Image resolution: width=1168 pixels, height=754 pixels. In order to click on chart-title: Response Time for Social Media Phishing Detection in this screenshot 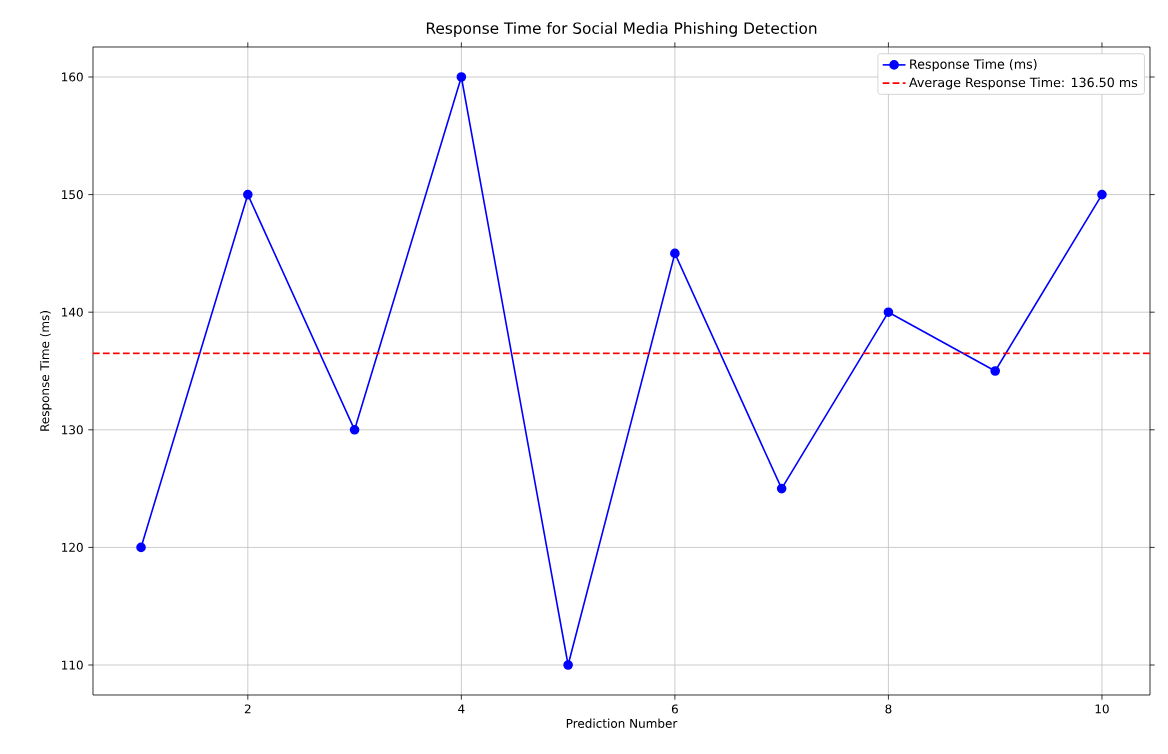, I will do `click(621, 29)`.